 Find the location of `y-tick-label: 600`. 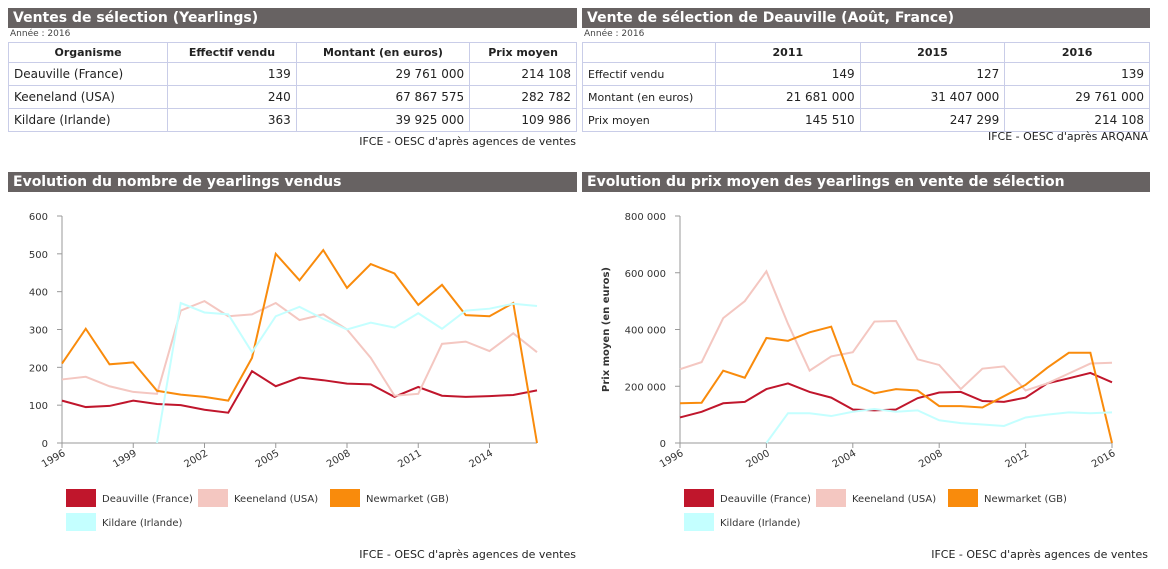

y-tick-label: 600 is located at coordinates (38, 217).